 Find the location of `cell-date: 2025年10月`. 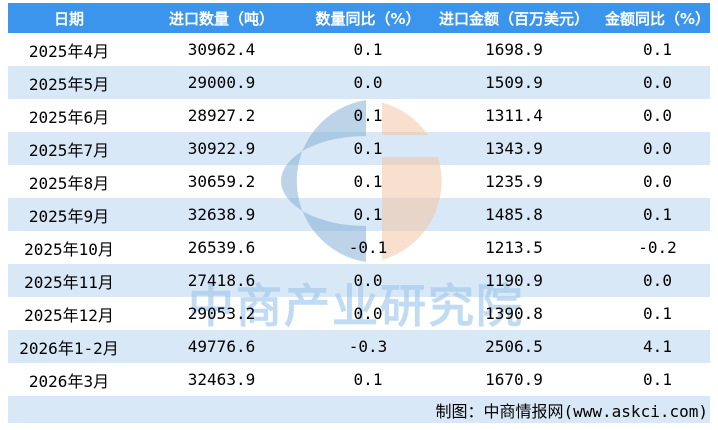

cell-date: 2025年10月 is located at coordinates (69, 249).